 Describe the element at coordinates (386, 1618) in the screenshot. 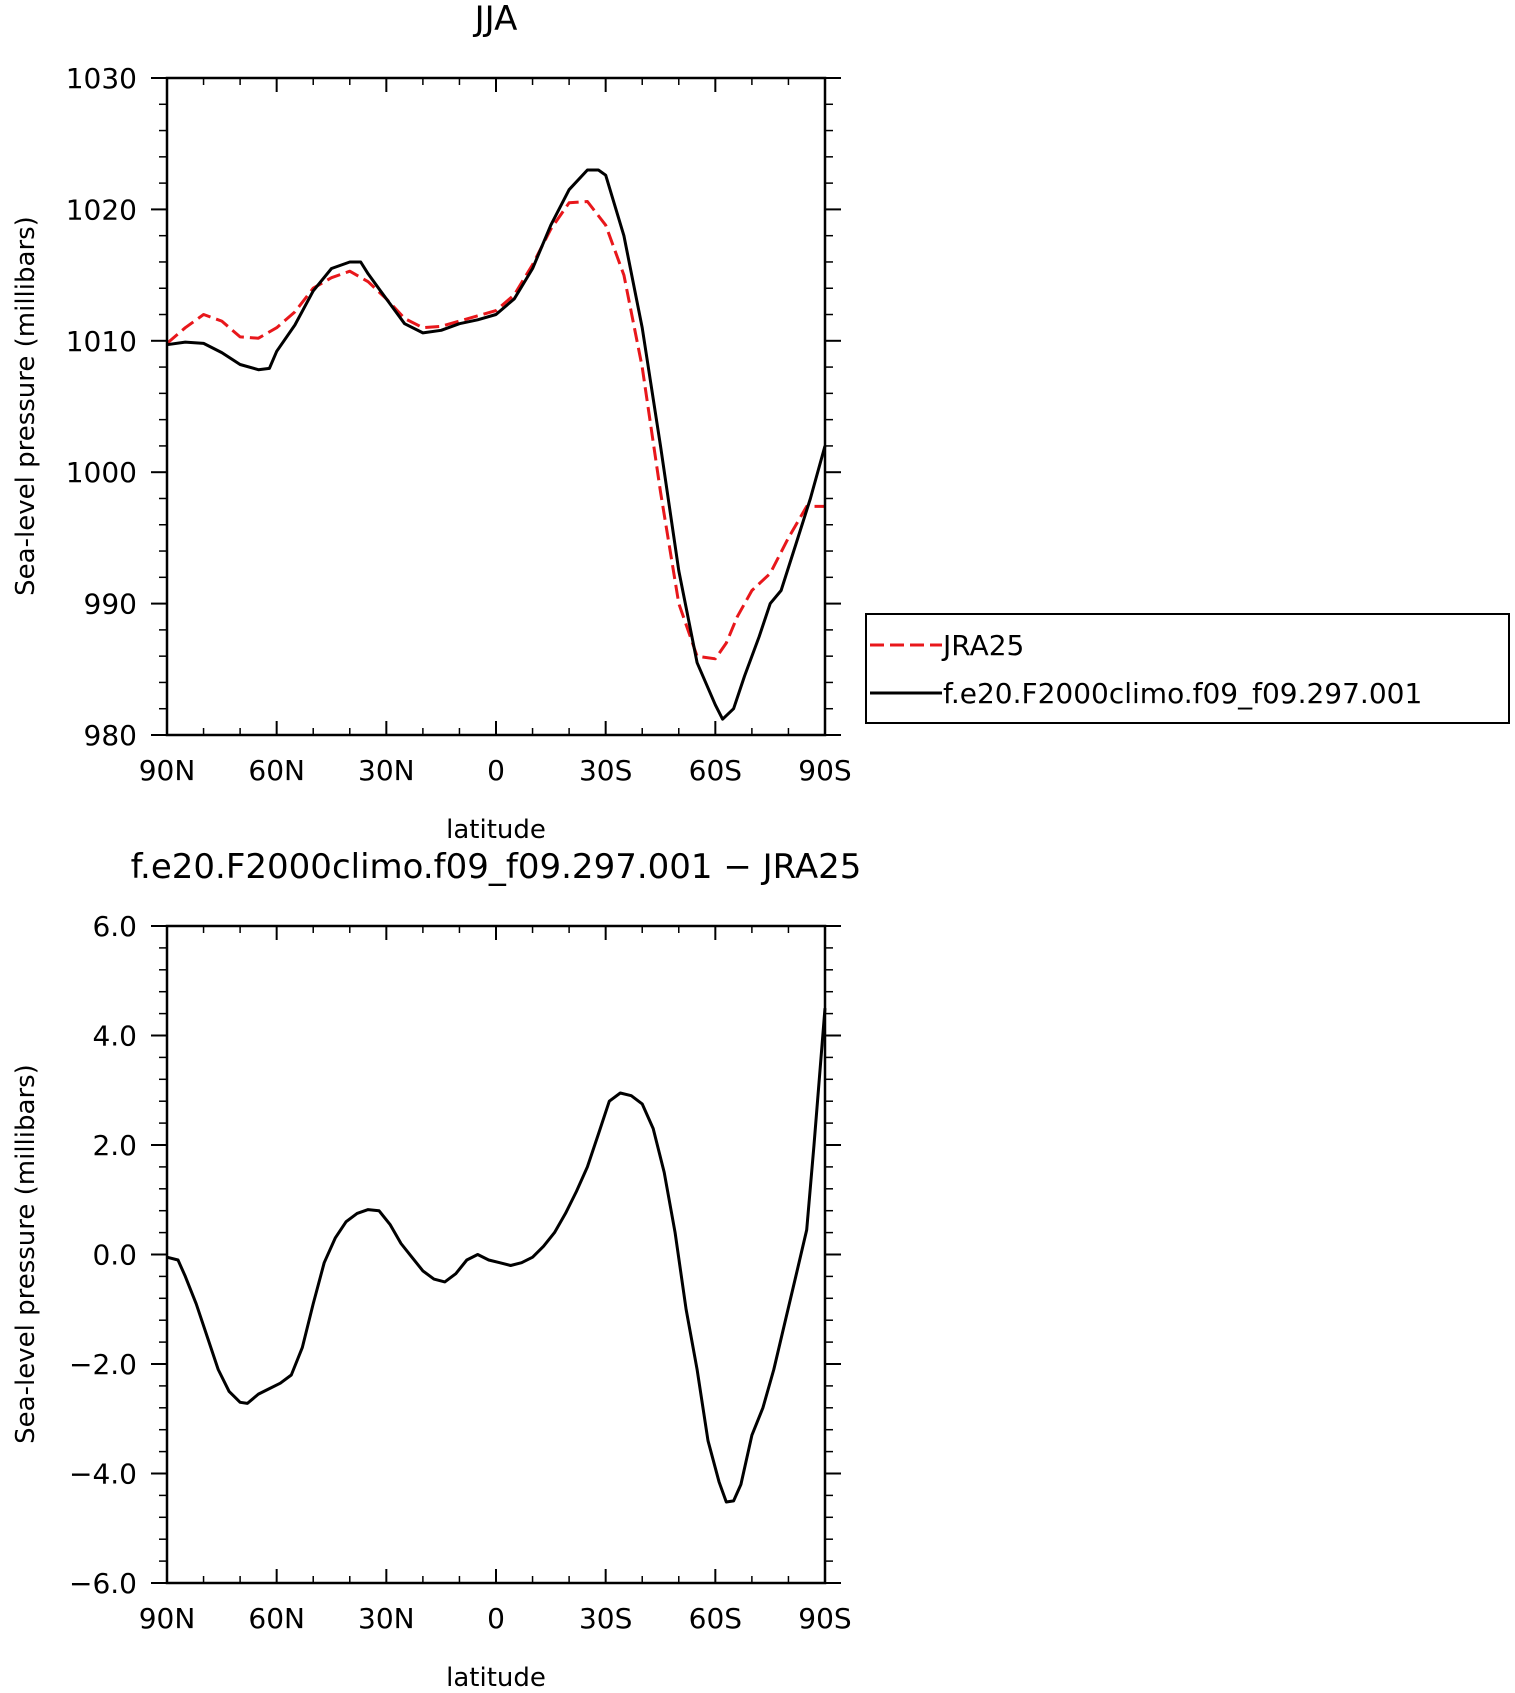

I see `bottom-x-tick-label: 30N` at that location.